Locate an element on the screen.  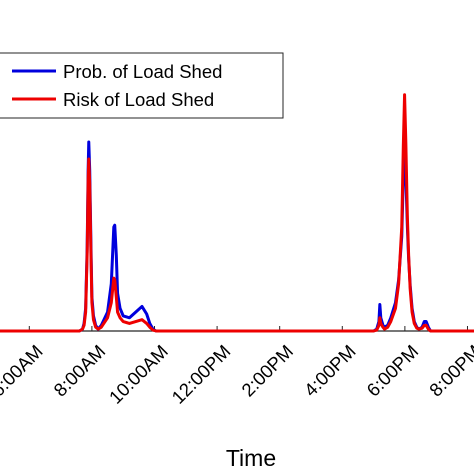
legend: Prob. of Load Shed Risk of Load Shed is located at coordinates (142, 85).